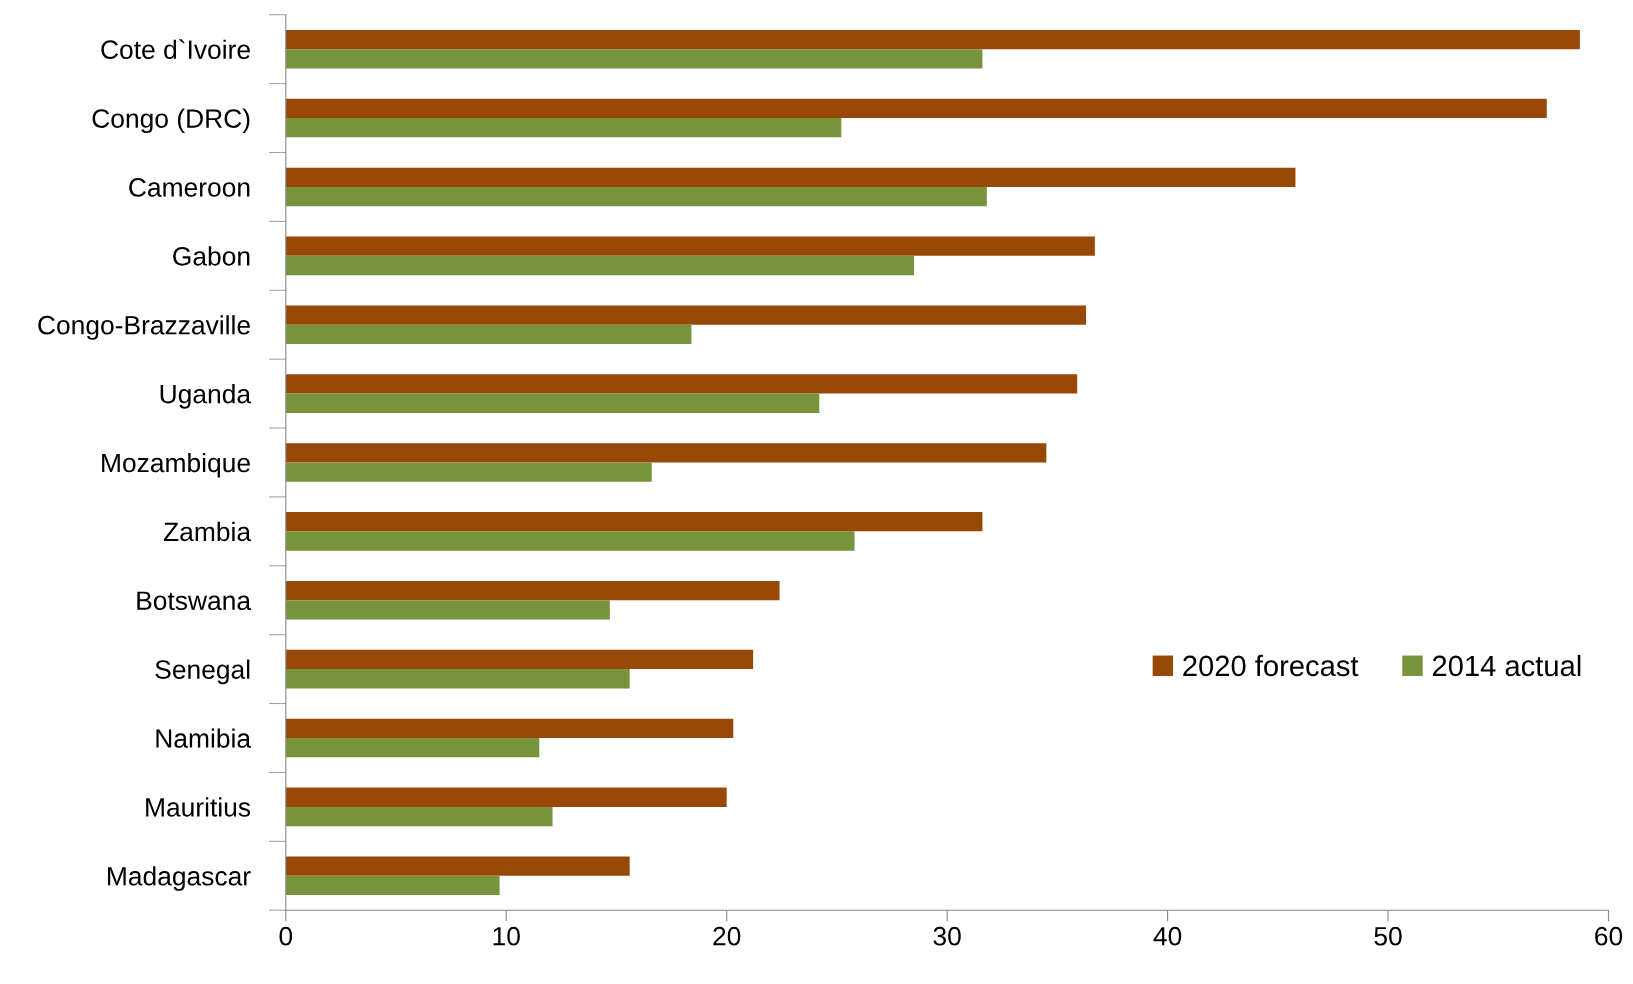 Image resolution: width=1633 pixels, height=984 pixels. Describe the element at coordinates (206, 396) in the screenshot. I see `y-tick-label: Uganda` at that location.